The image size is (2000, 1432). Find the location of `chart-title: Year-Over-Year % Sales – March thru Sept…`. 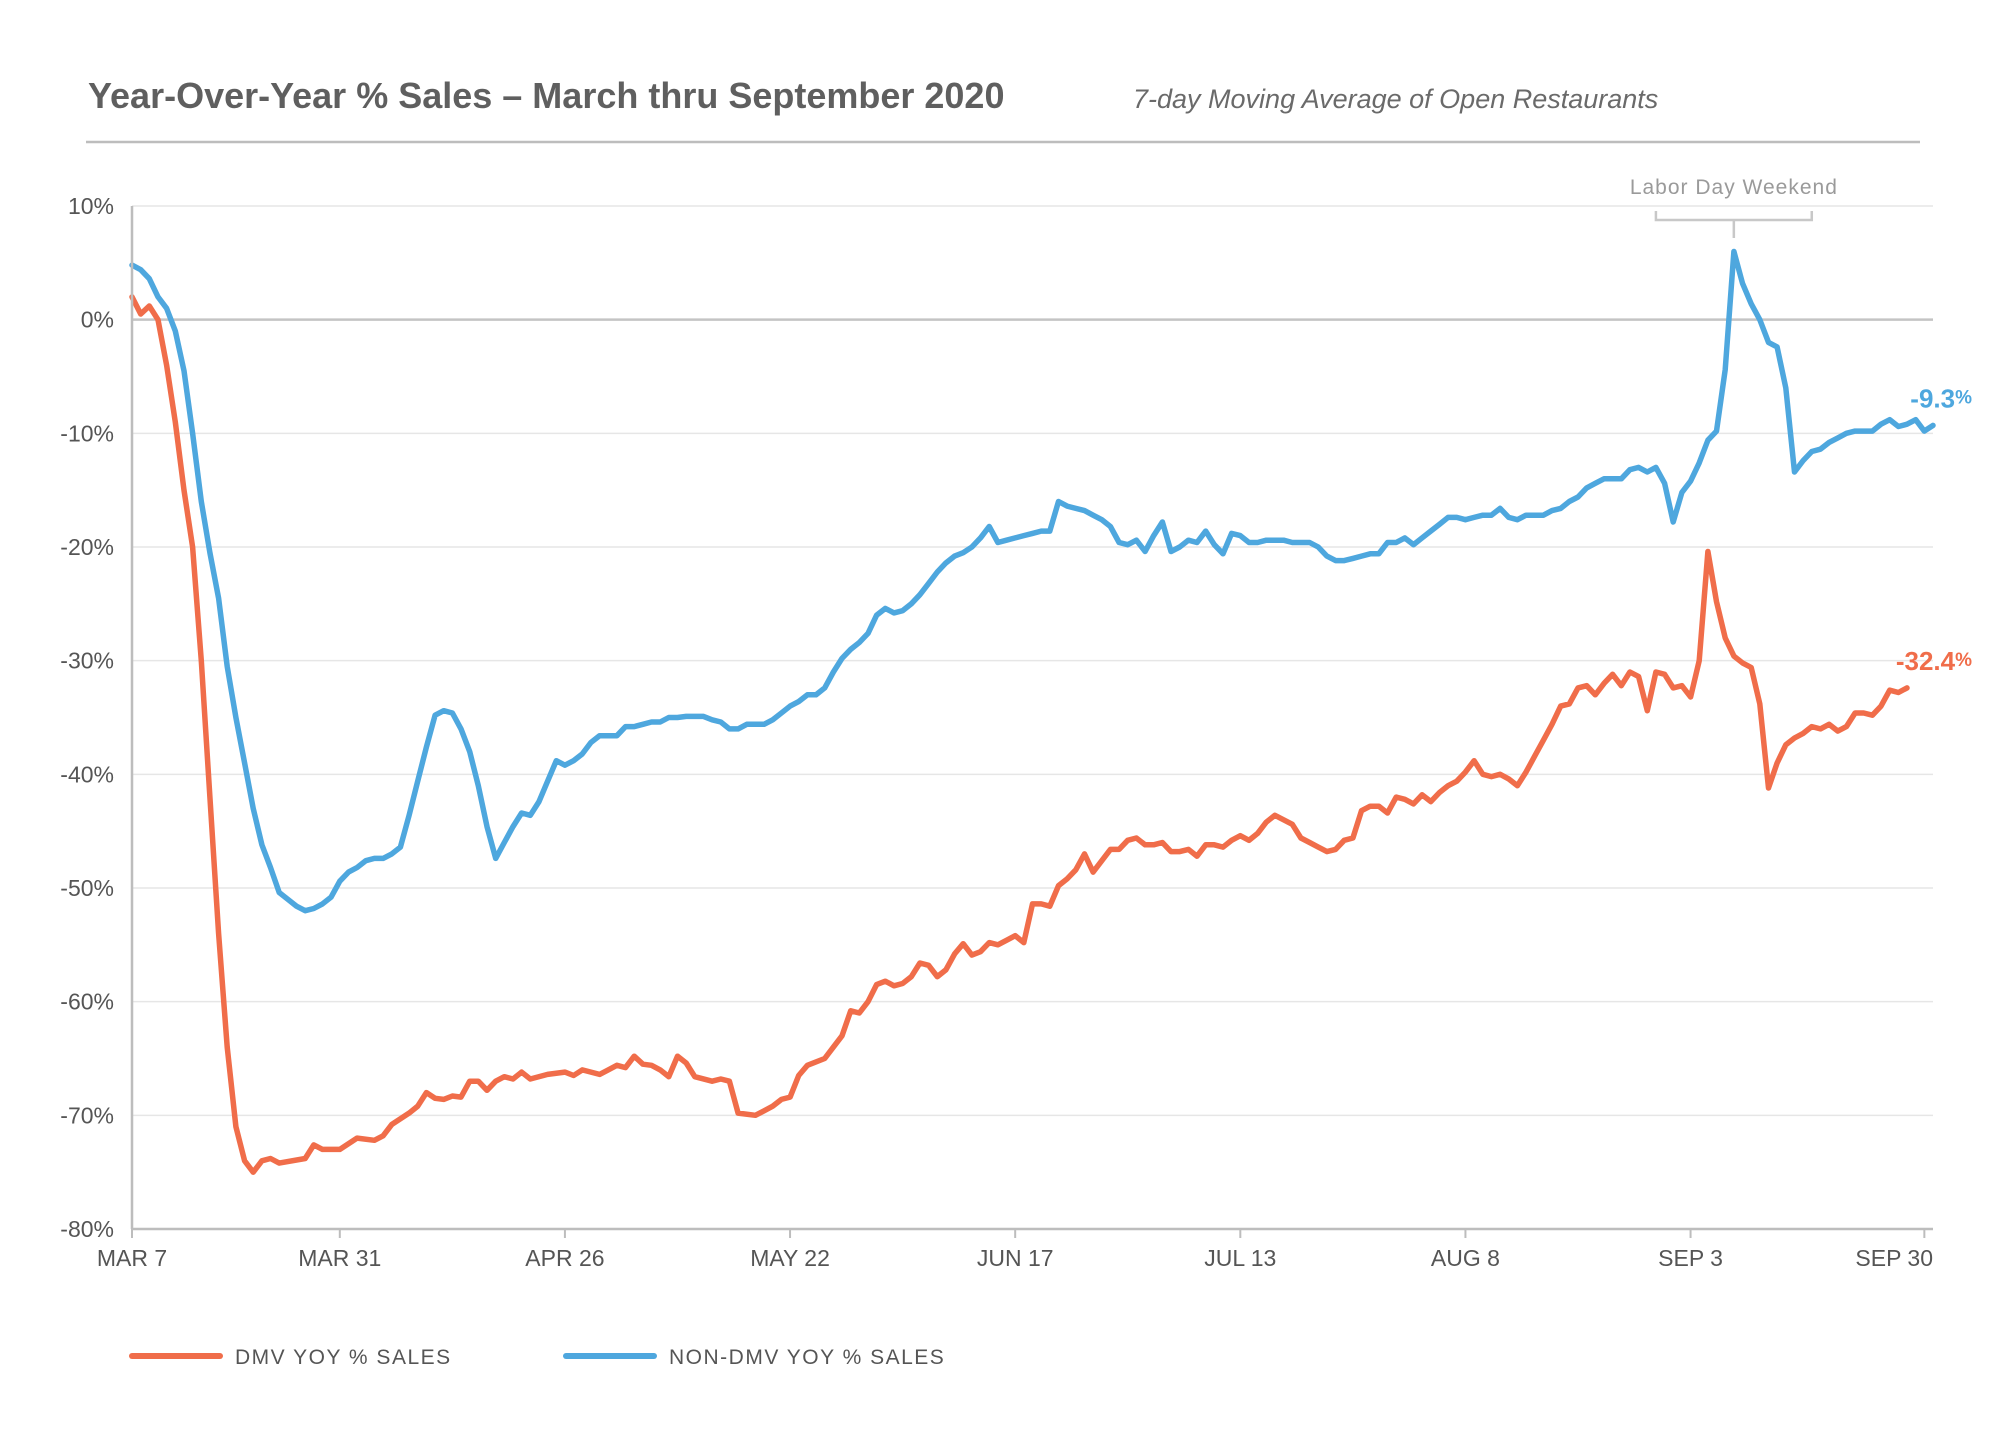

chart-title: Year-Over-Year % Sales – March thru Sept… is located at coordinates (546, 95).